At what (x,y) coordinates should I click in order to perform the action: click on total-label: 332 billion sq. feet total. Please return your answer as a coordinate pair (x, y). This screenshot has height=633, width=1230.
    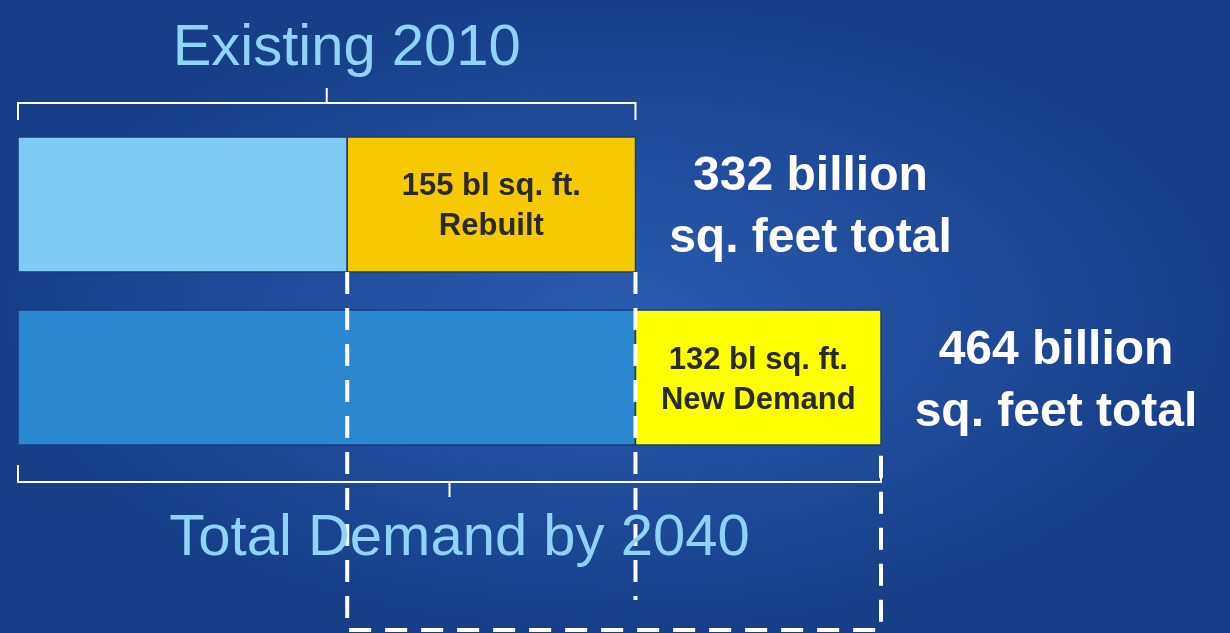
    Looking at the image, I should click on (810, 205).